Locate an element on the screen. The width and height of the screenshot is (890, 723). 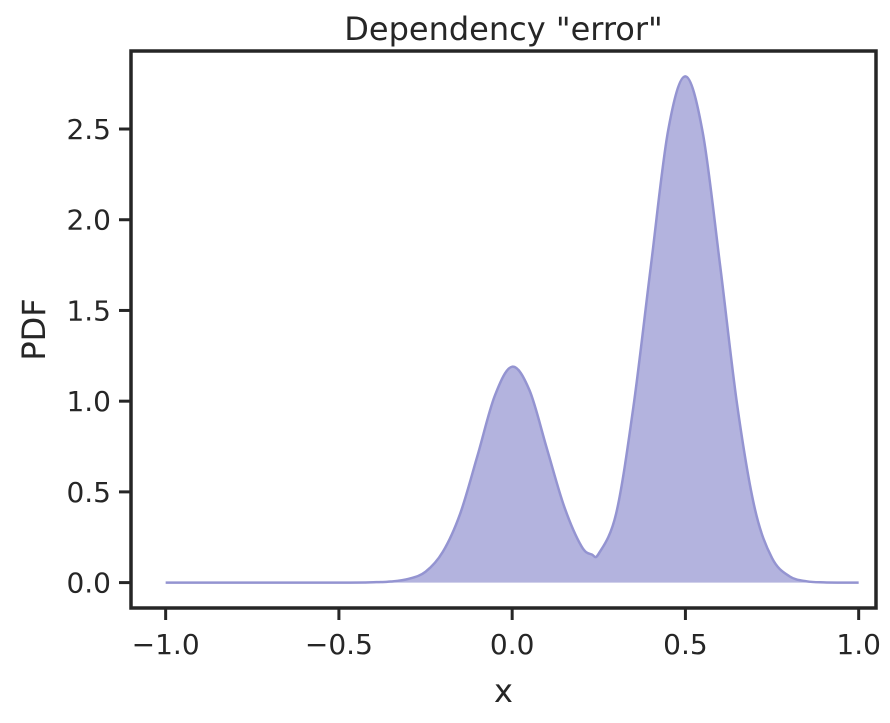
y-tick-label: 2.0 is located at coordinates (88, 220).